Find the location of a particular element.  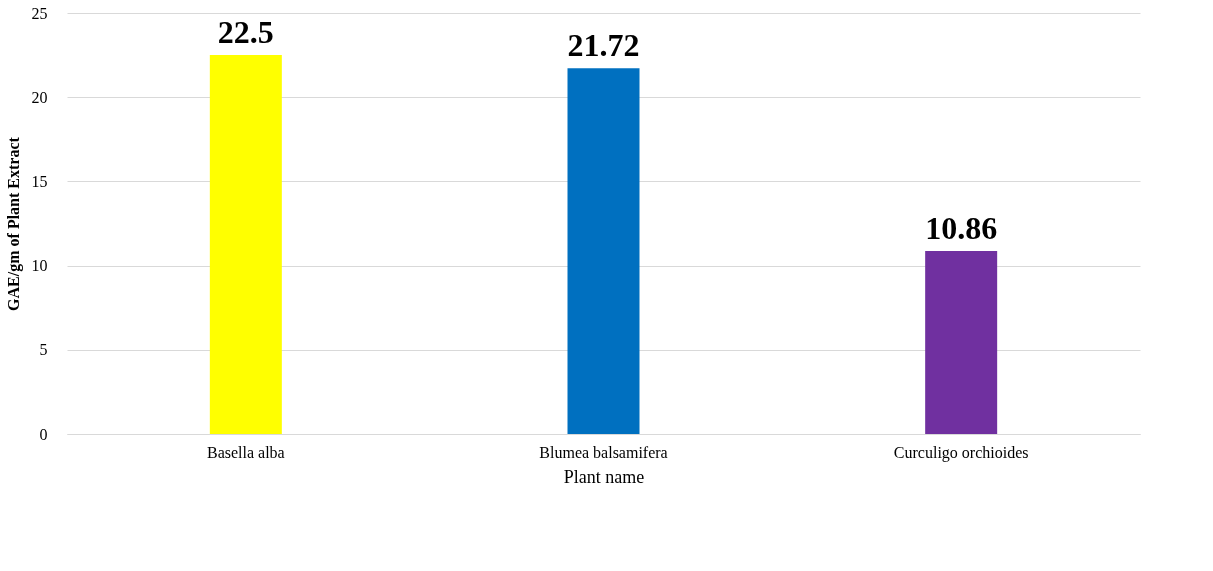

y-axis-title: GAE/gm of Plant Extract is located at coordinates (13, 223).